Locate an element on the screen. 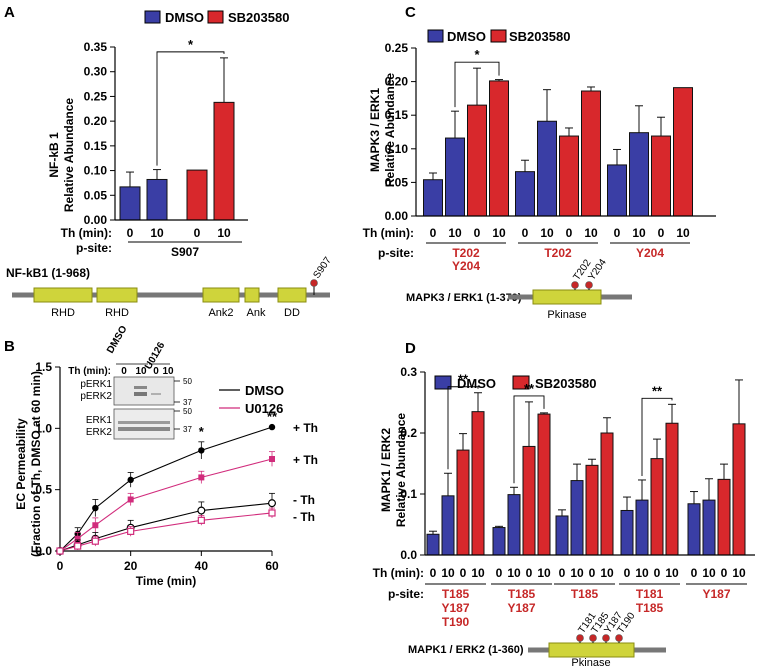  d-th-label: Th (min): is located at coordinates (398, 573).